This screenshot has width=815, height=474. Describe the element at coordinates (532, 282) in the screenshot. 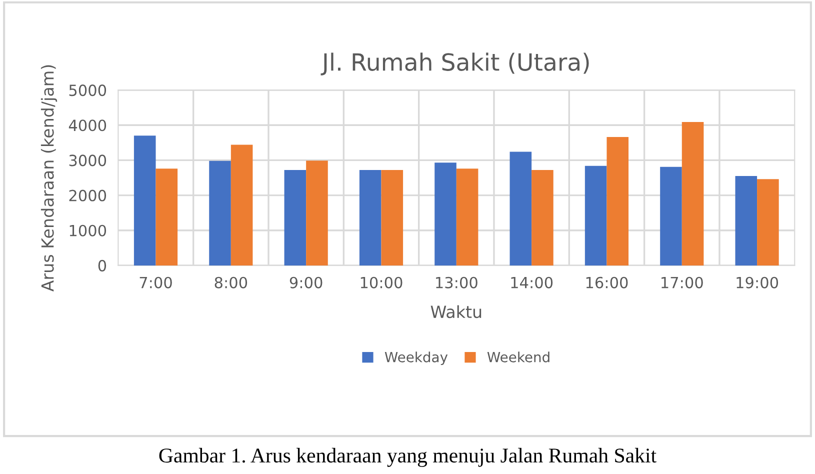

I see `x-tick-label: 14:00` at that location.